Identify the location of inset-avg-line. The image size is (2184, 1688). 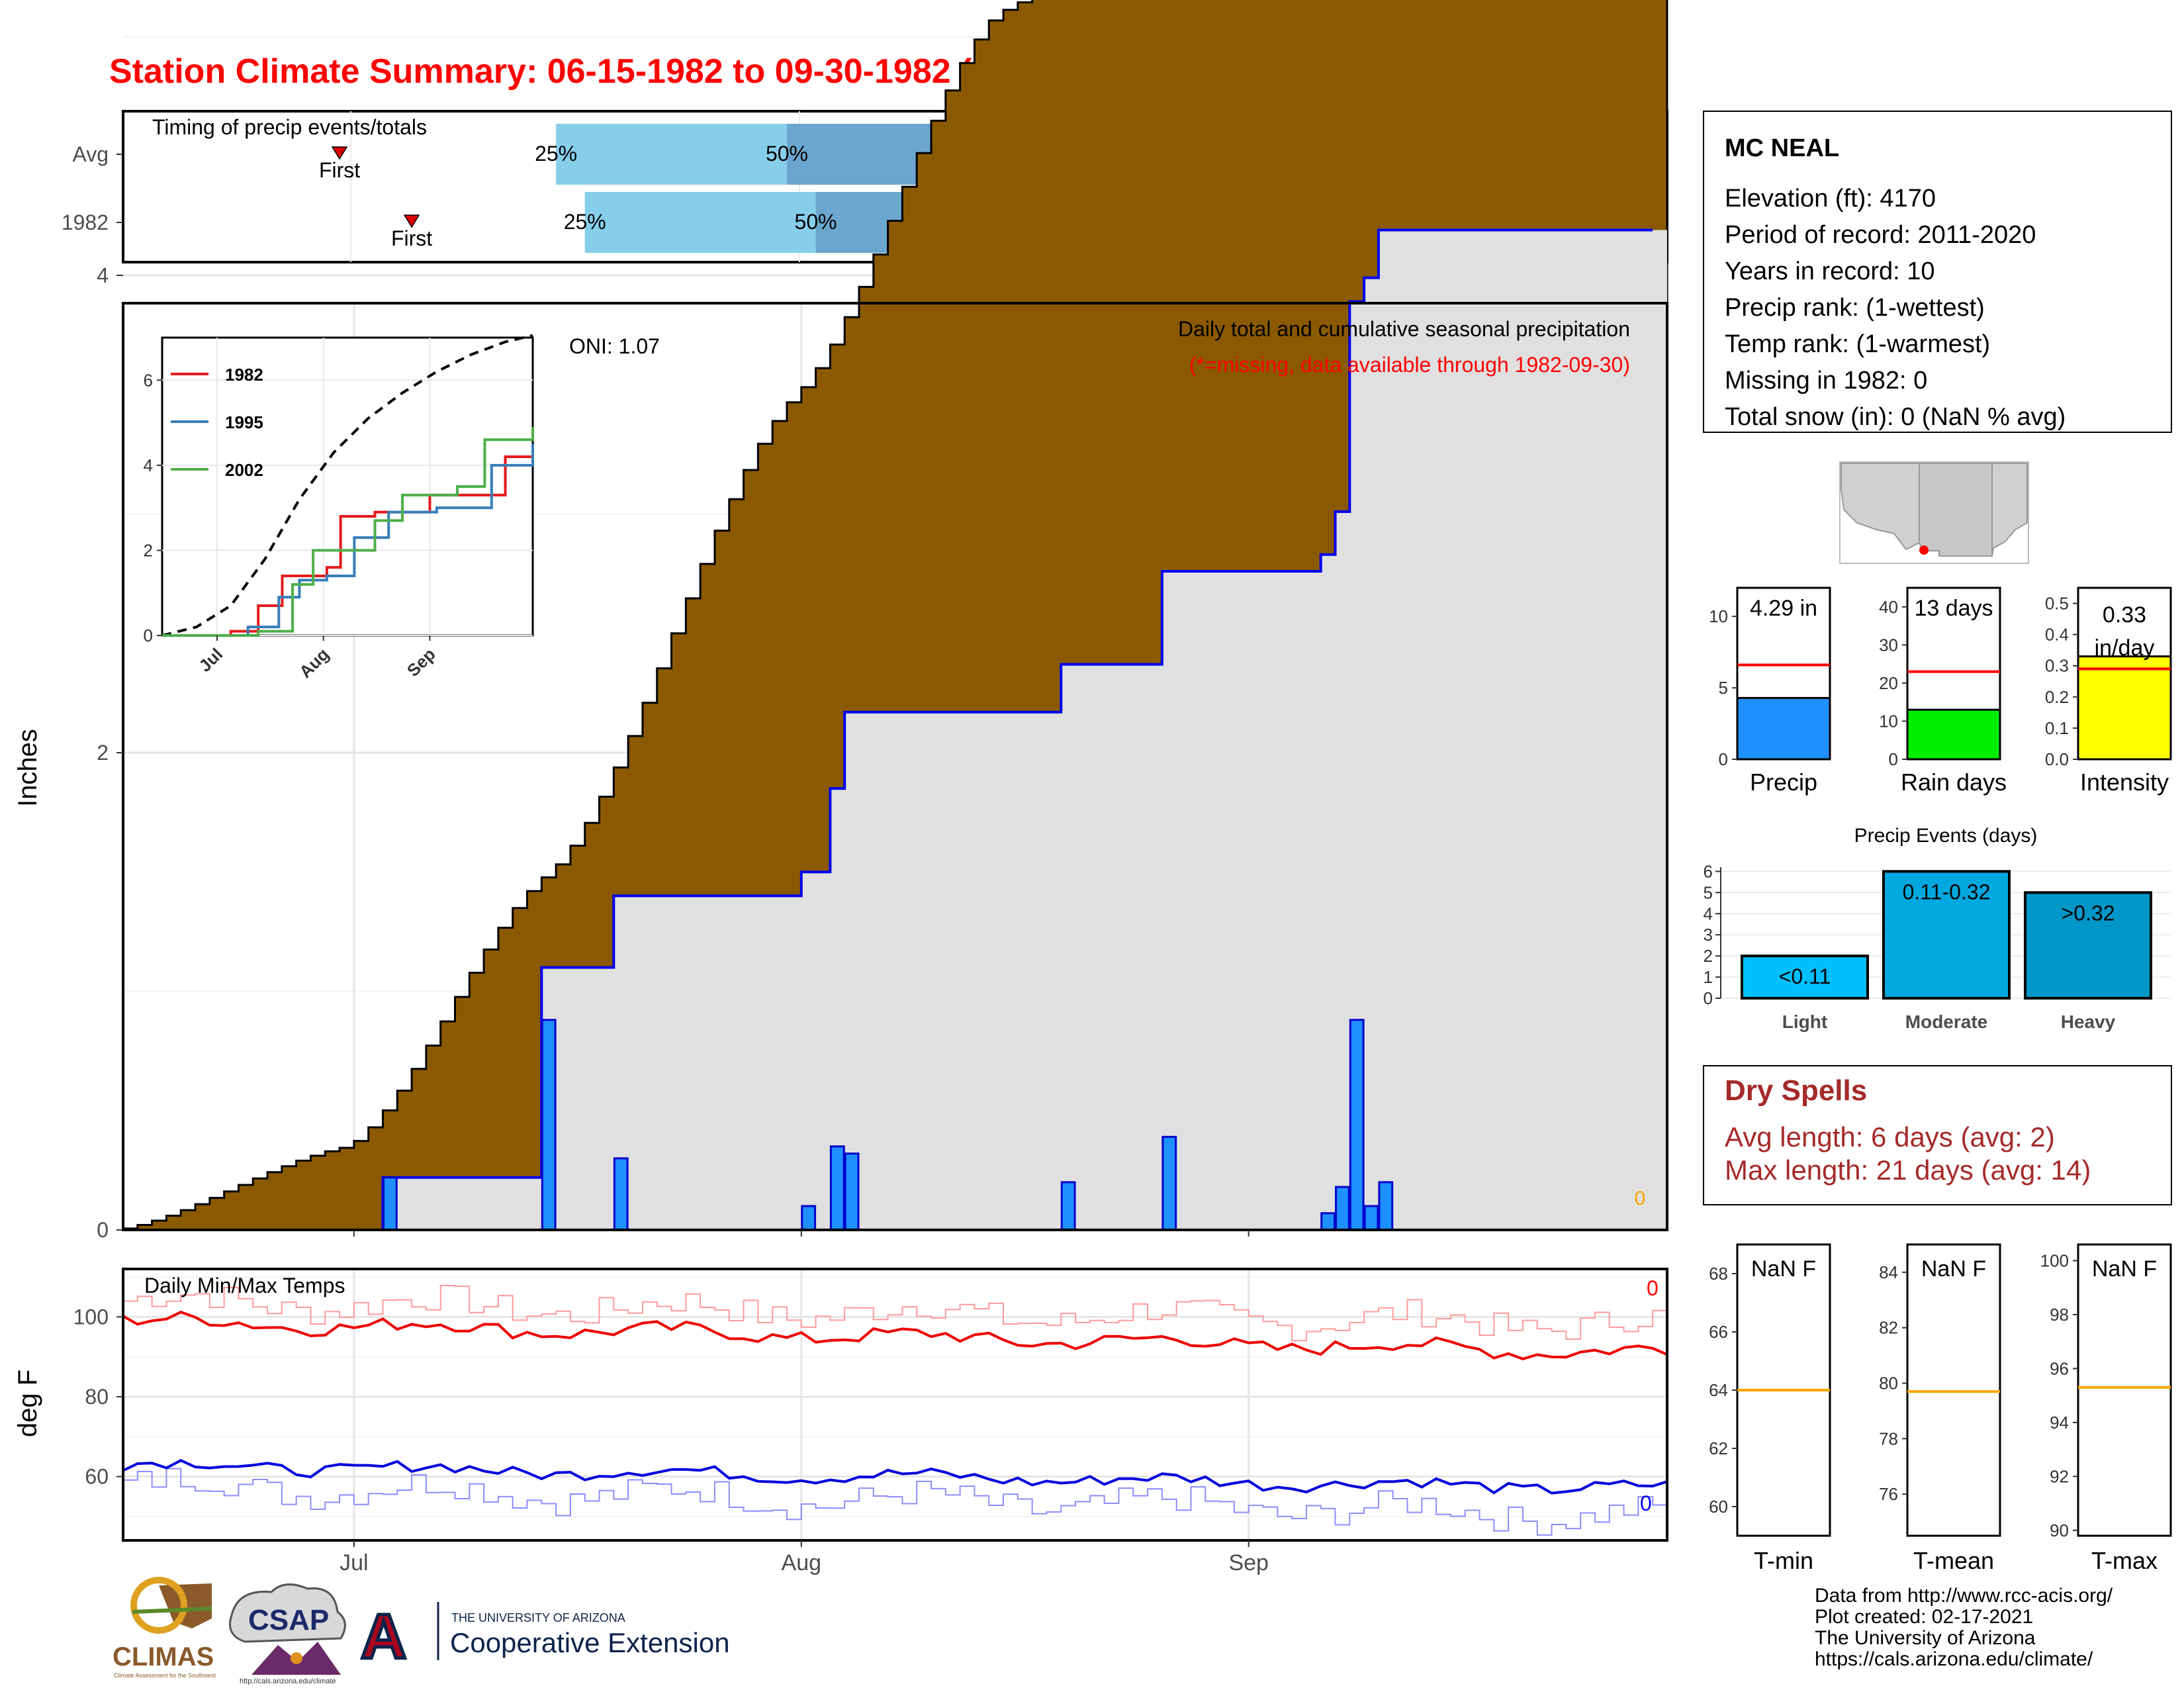
(347, 485).